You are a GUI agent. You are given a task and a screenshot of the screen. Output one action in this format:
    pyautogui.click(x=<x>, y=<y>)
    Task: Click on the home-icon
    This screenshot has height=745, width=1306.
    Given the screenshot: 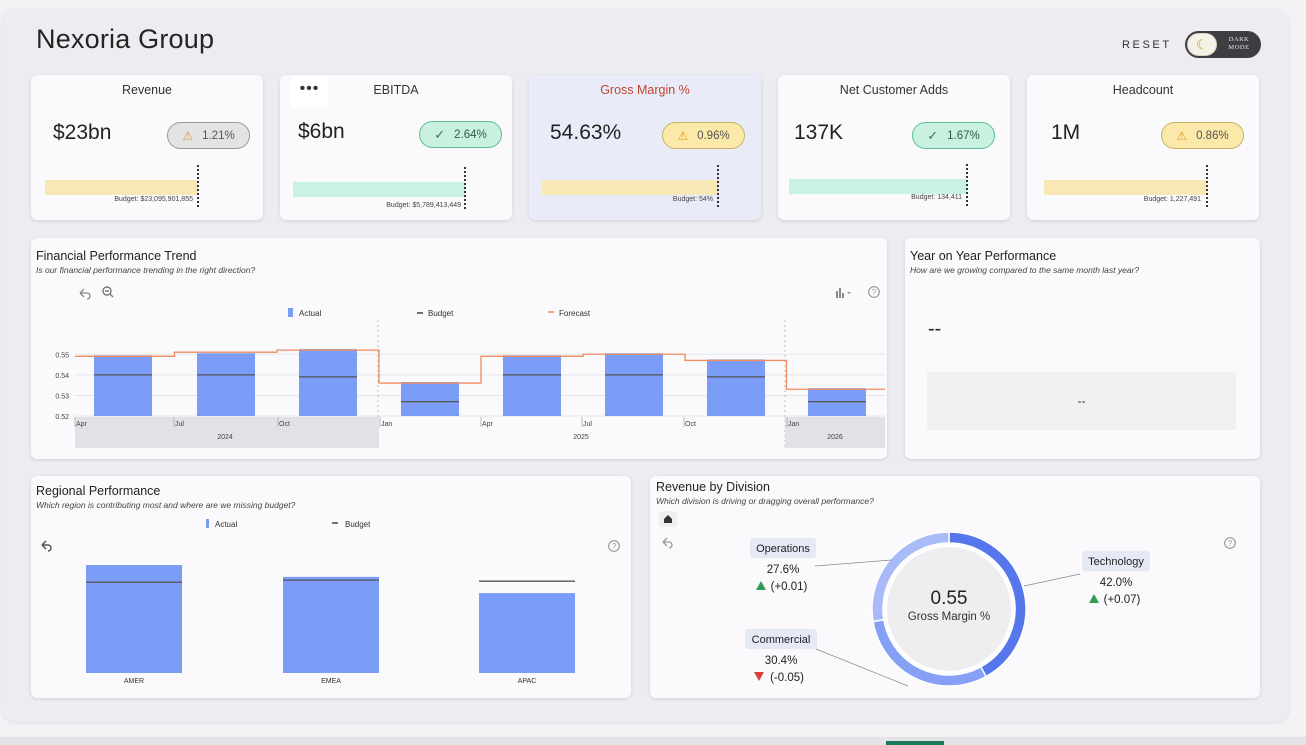 What is the action you would take?
    pyautogui.click(x=668, y=519)
    